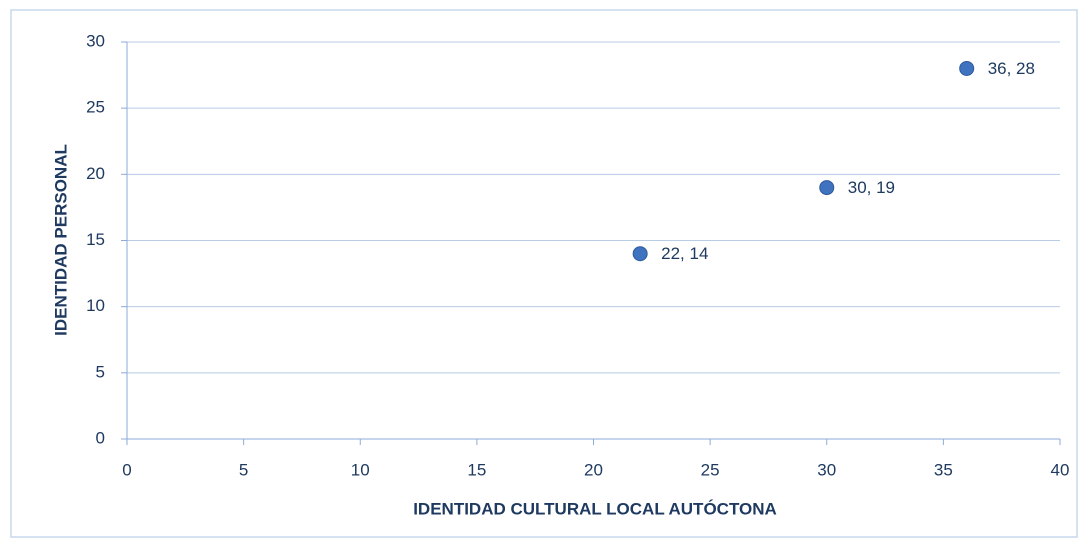 The height and width of the screenshot is (547, 1088). I want to click on x-tick-label: 30, so click(826, 469).